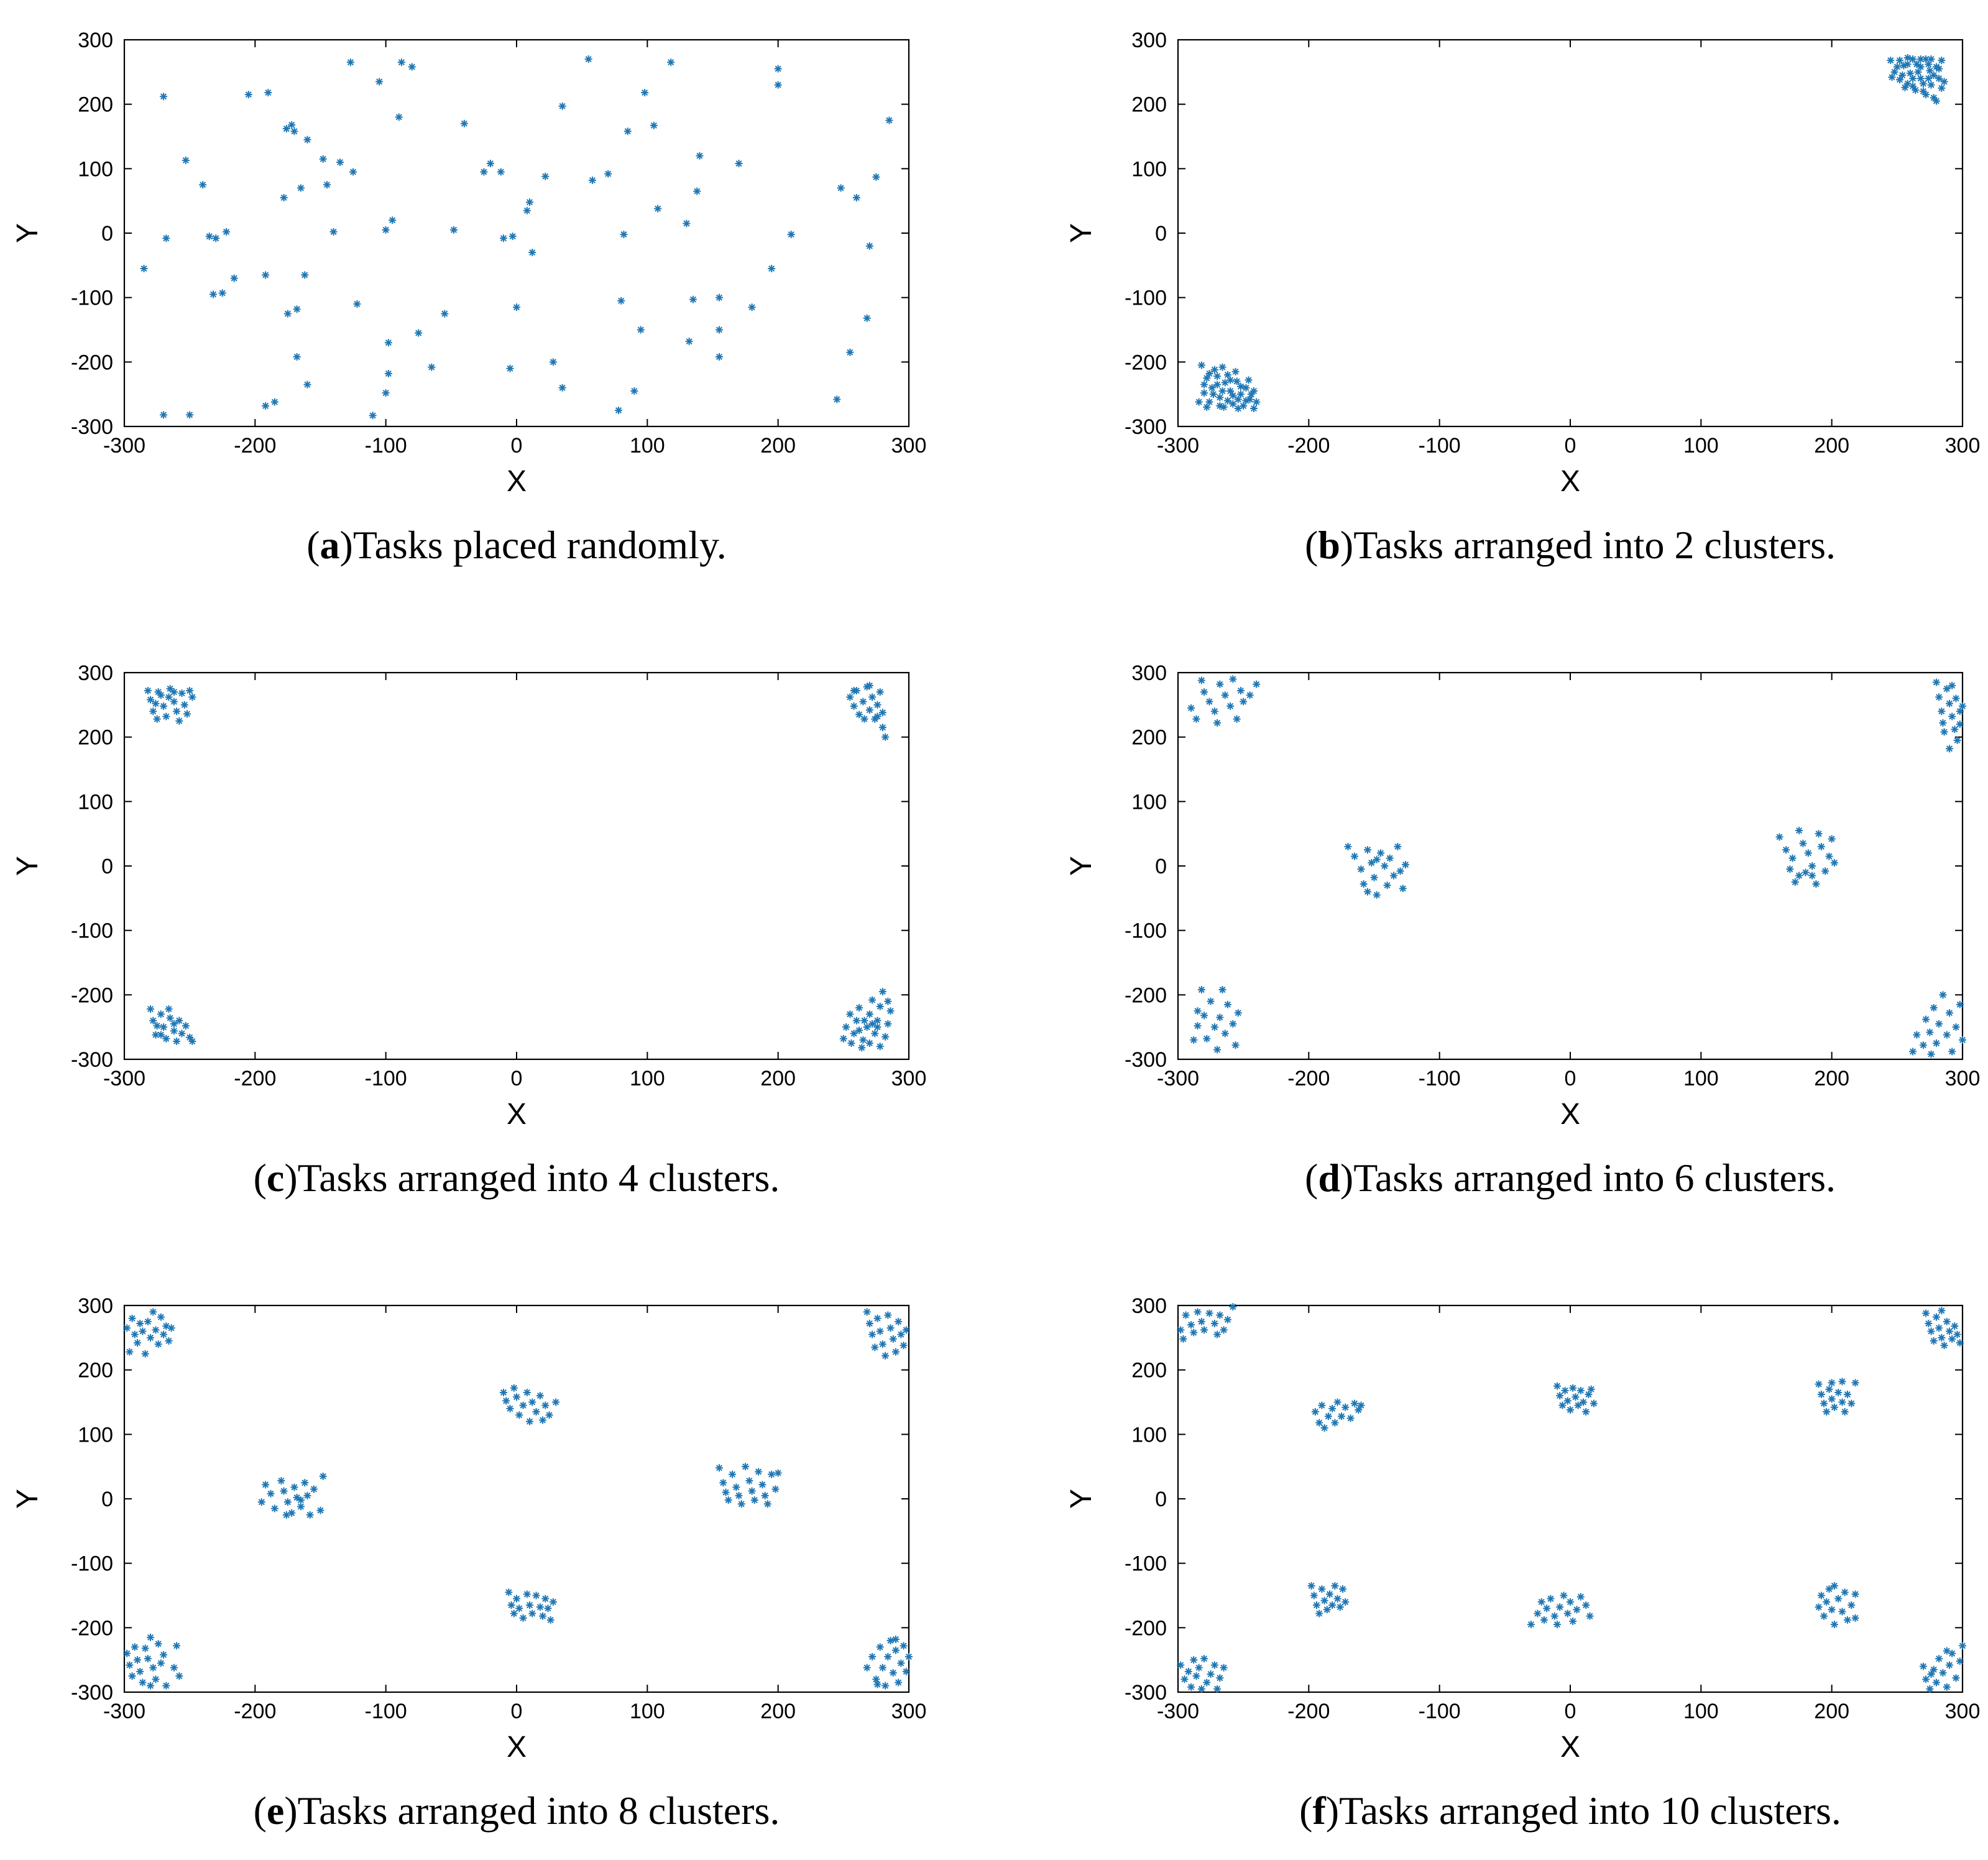 The height and width of the screenshot is (1860, 1988). I want to click on y-tick-label: -100, so click(92, 299).